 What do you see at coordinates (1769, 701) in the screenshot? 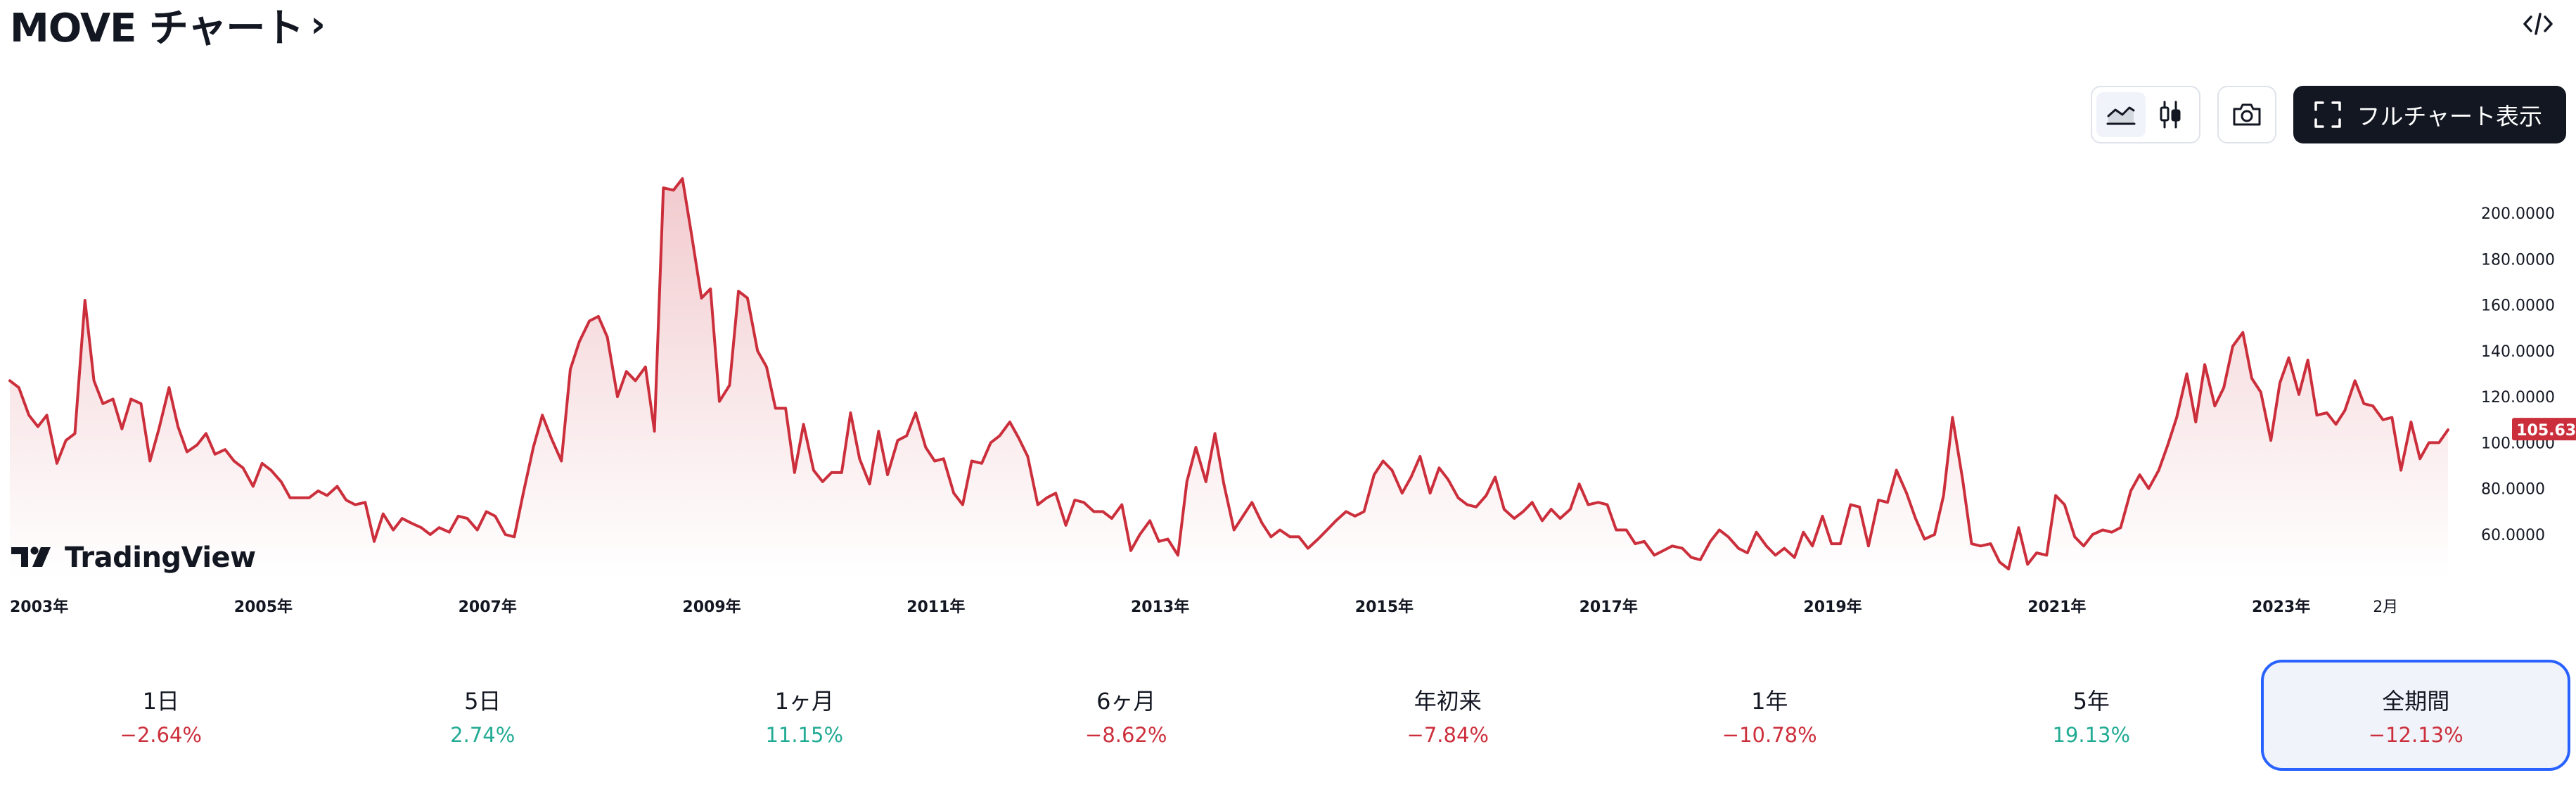
I see `period-label: 1年` at bounding box center [1769, 701].